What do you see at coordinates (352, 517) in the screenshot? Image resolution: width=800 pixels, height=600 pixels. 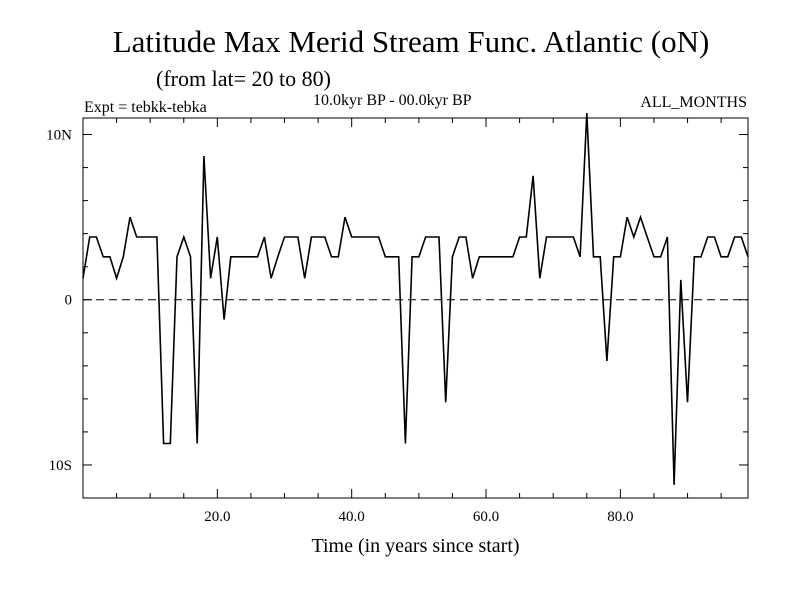 I see `x-tick-label: 40.0` at bounding box center [352, 517].